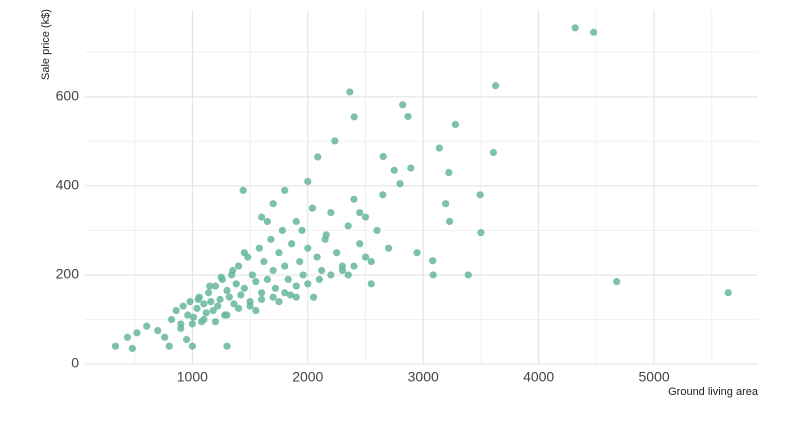 This screenshot has height=446, width=800. What do you see at coordinates (538, 377) in the screenshot?
I see `x-tick-label: 4000` at bounding box center [538, 377].